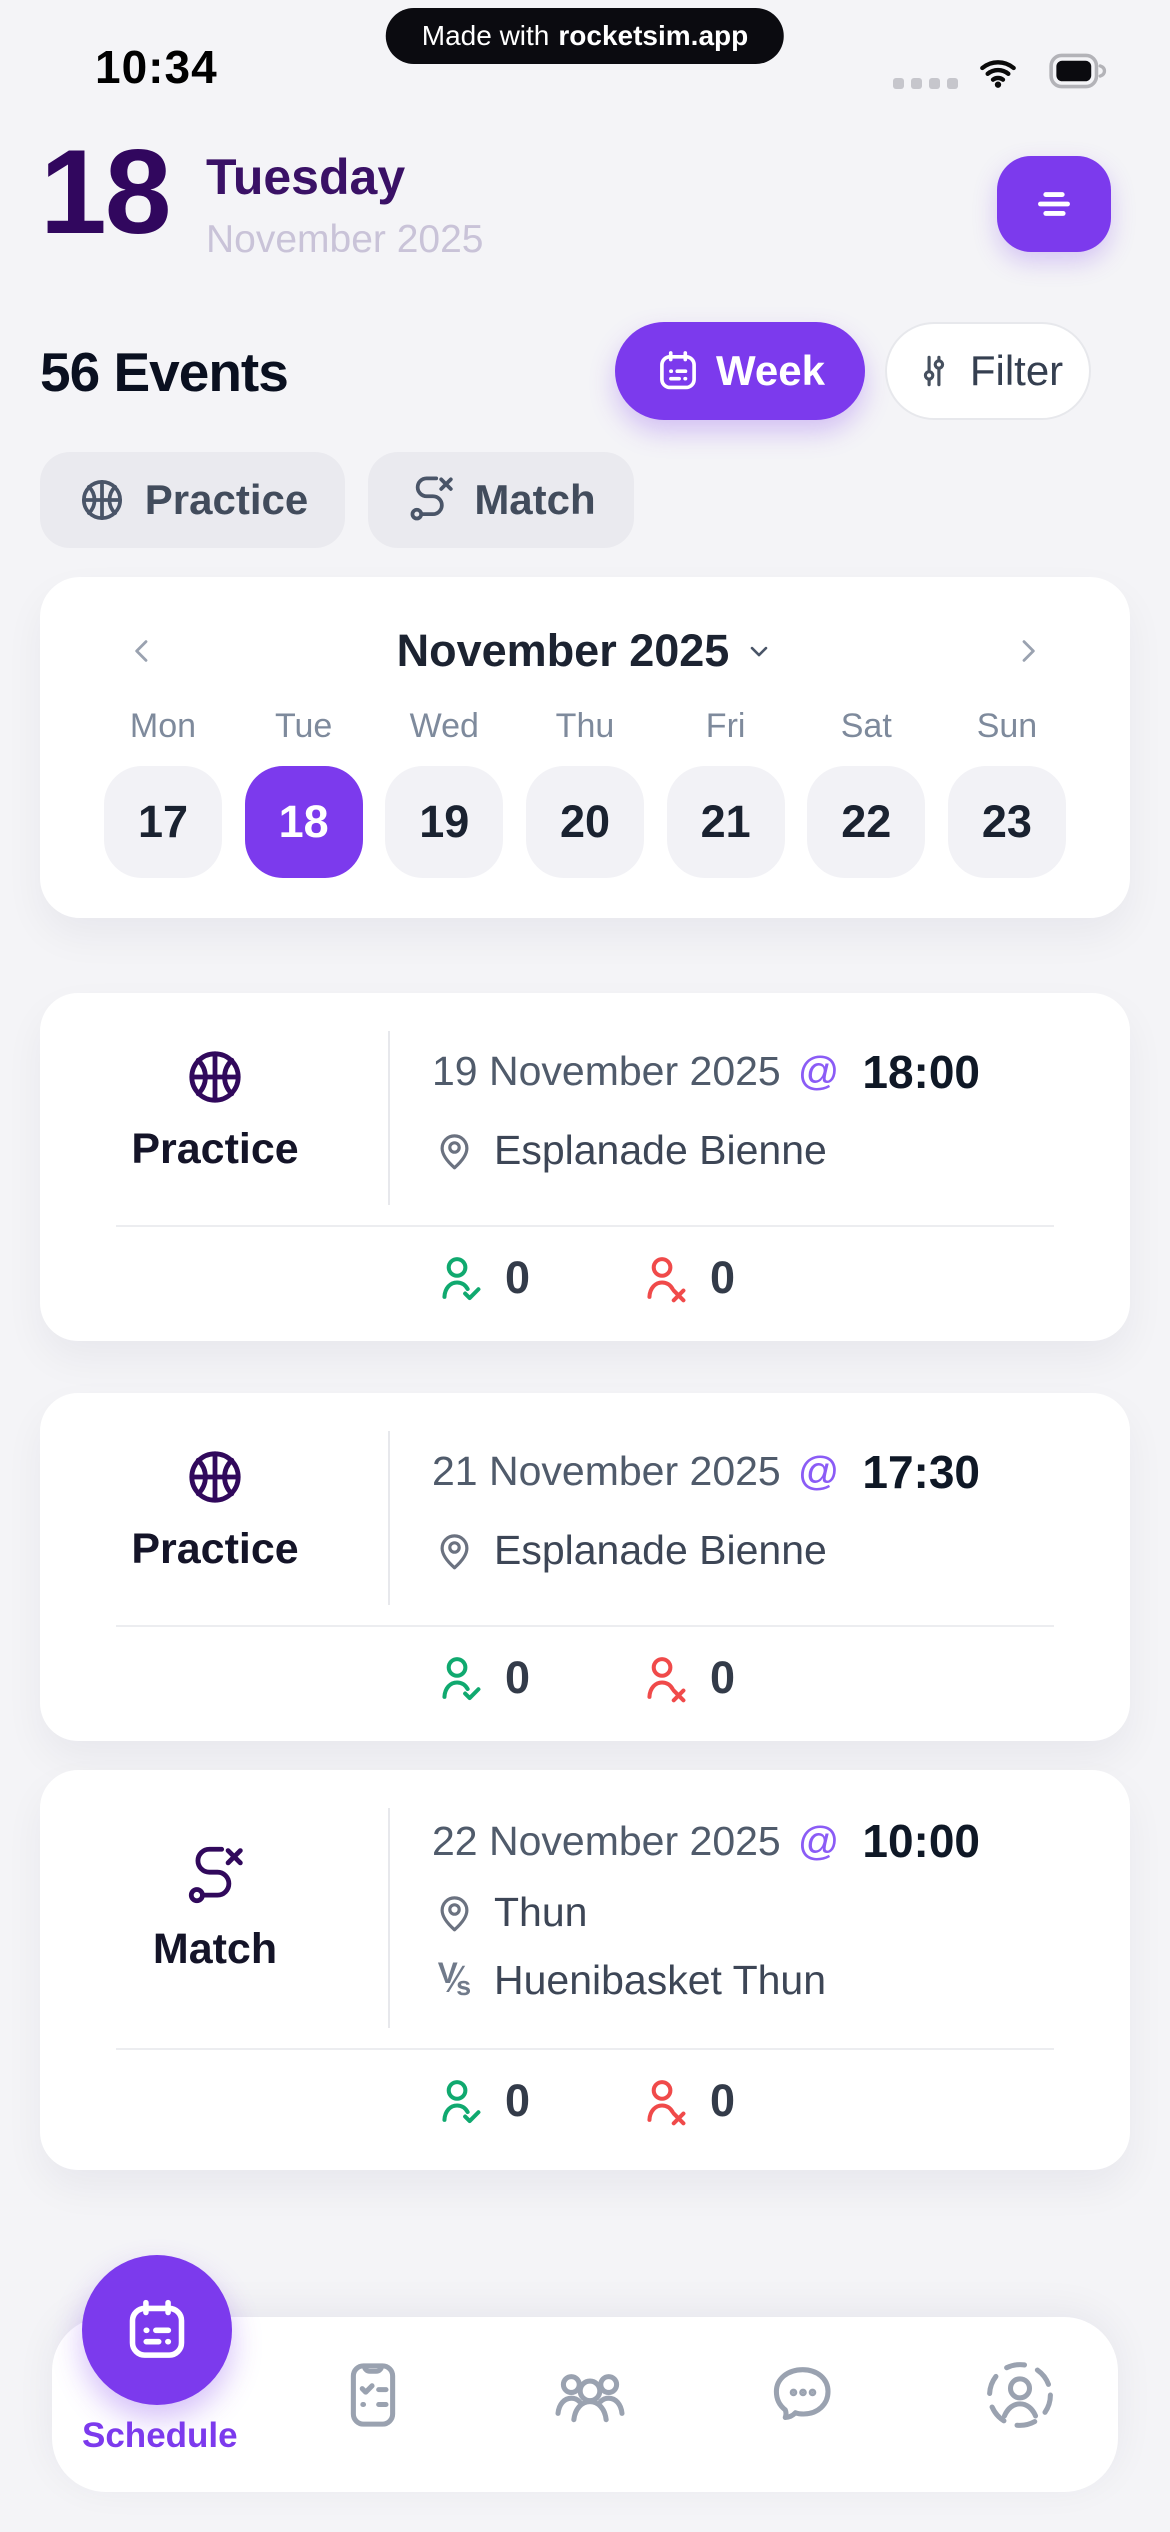 The image size is (1170, 2532). What do you see at coordinates (606, 1471) in the screenshot?
I see `event-date: 21 November 2025` at bounding box center [606, 1471].